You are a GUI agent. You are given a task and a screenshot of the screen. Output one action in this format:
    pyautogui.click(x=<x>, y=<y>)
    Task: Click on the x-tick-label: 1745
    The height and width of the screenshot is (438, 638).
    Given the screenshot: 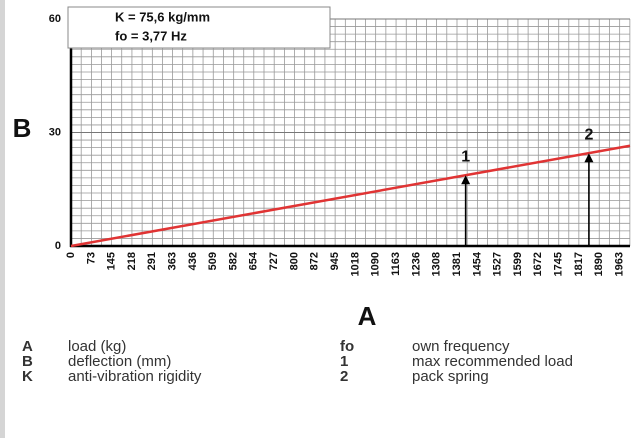 What is the action you would take?
    pyautogui.click(x=559, y=264)
    